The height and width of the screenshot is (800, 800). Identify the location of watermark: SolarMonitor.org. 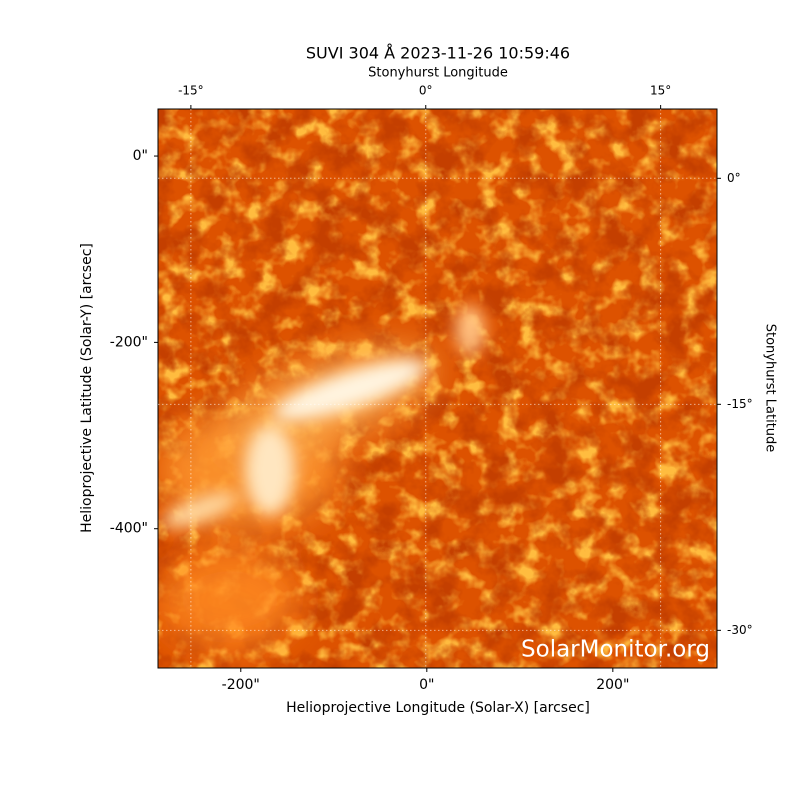
(615, 650).